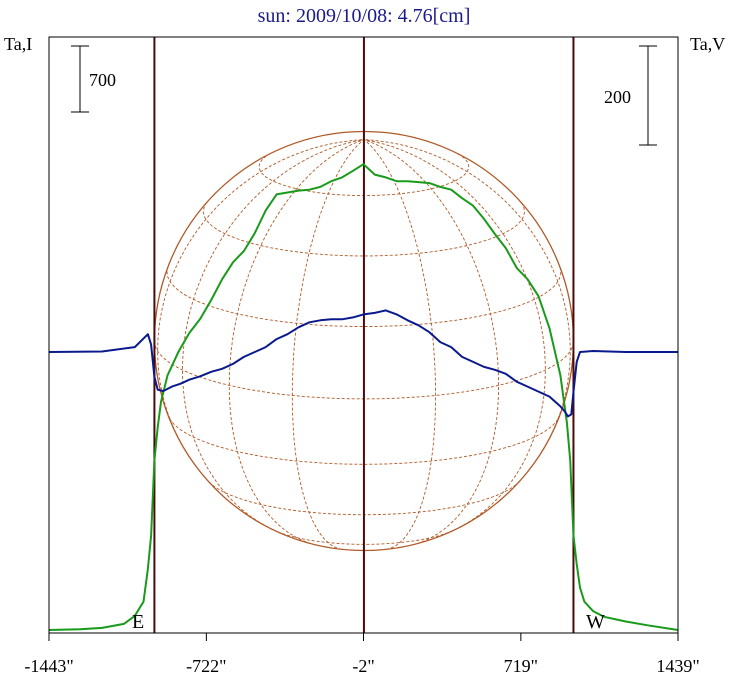 The height and width of the screenshot is (681, 730). I want to click on left-axis-label: Ta,I, so click(18, 44).